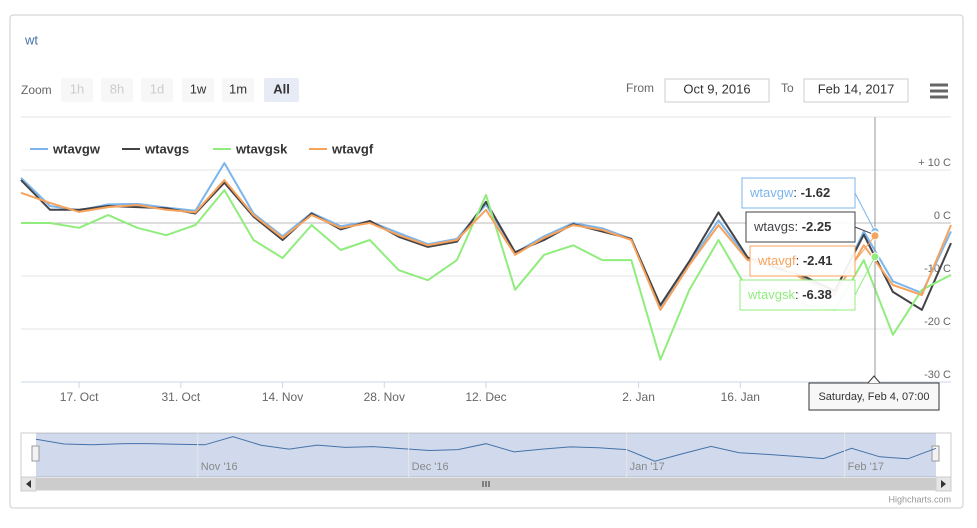  I want to click on zoom-button-label: 1h, so click(77, 88).